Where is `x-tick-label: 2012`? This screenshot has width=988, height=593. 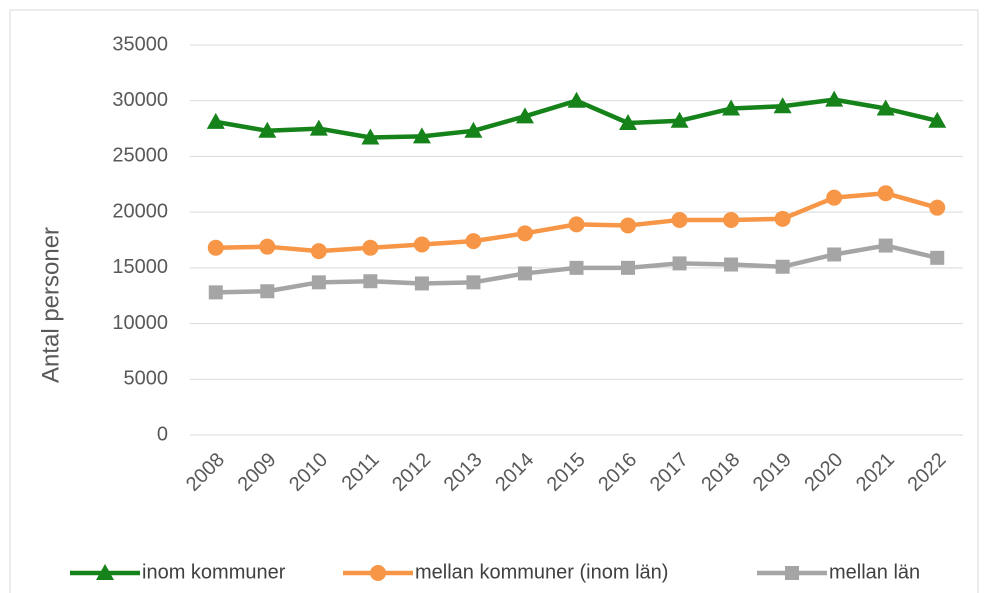 x-tick-label: 2012 is located at coordinates (411, 472).